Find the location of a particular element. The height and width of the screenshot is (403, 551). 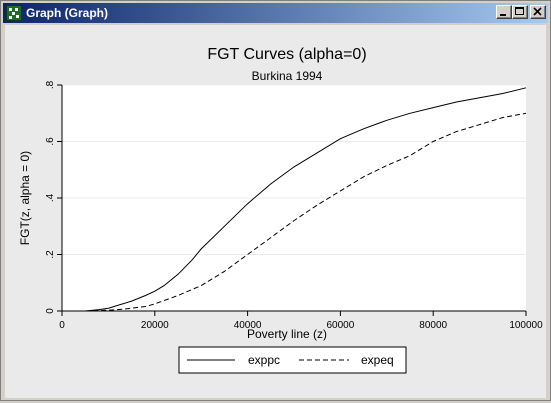

title-bar: Graph (Graph) is located at coordinates (275, 13).